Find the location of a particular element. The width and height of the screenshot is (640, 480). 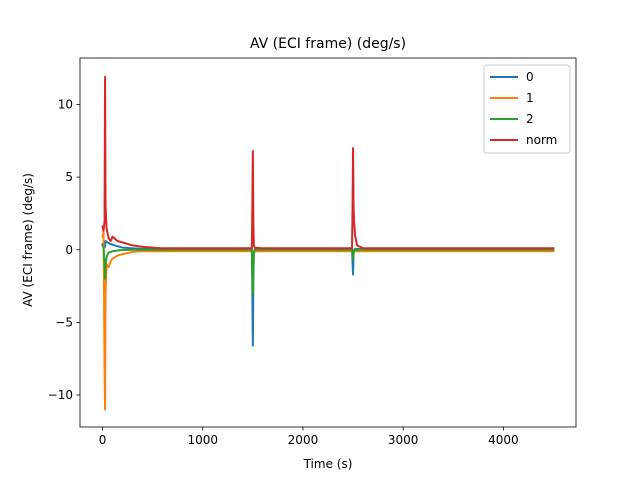

legend-frame is located at coordinates (527, 109).